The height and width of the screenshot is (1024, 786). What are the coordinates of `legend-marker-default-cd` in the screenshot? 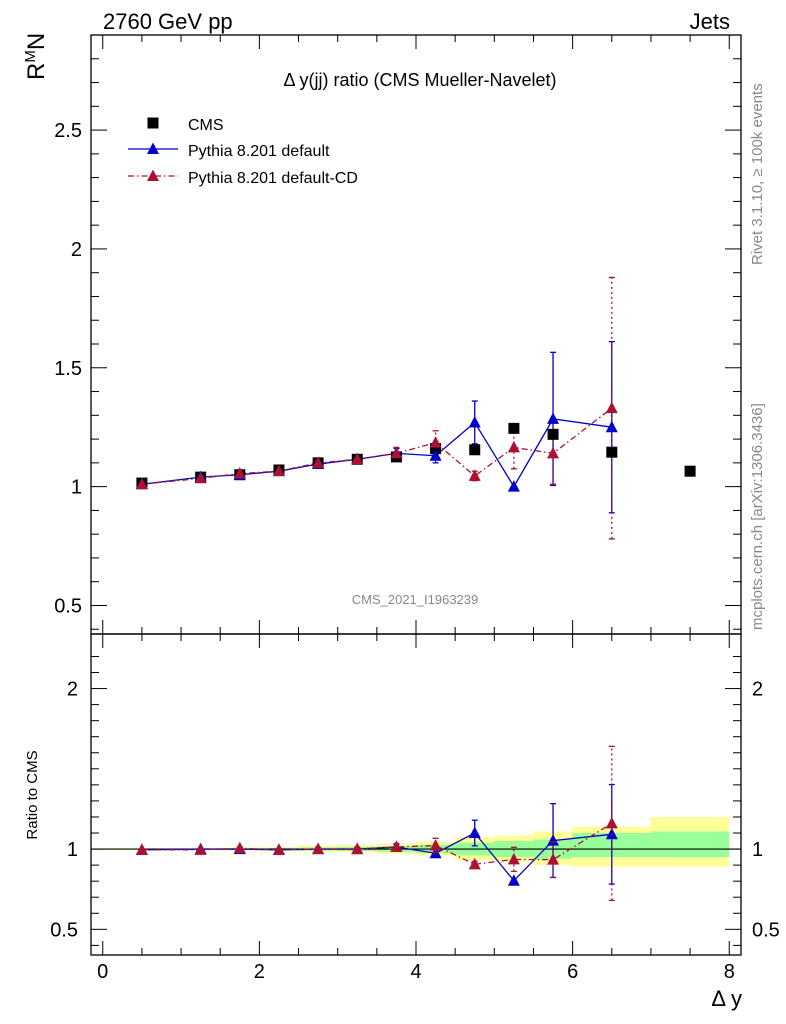 It's located at (153, 175).